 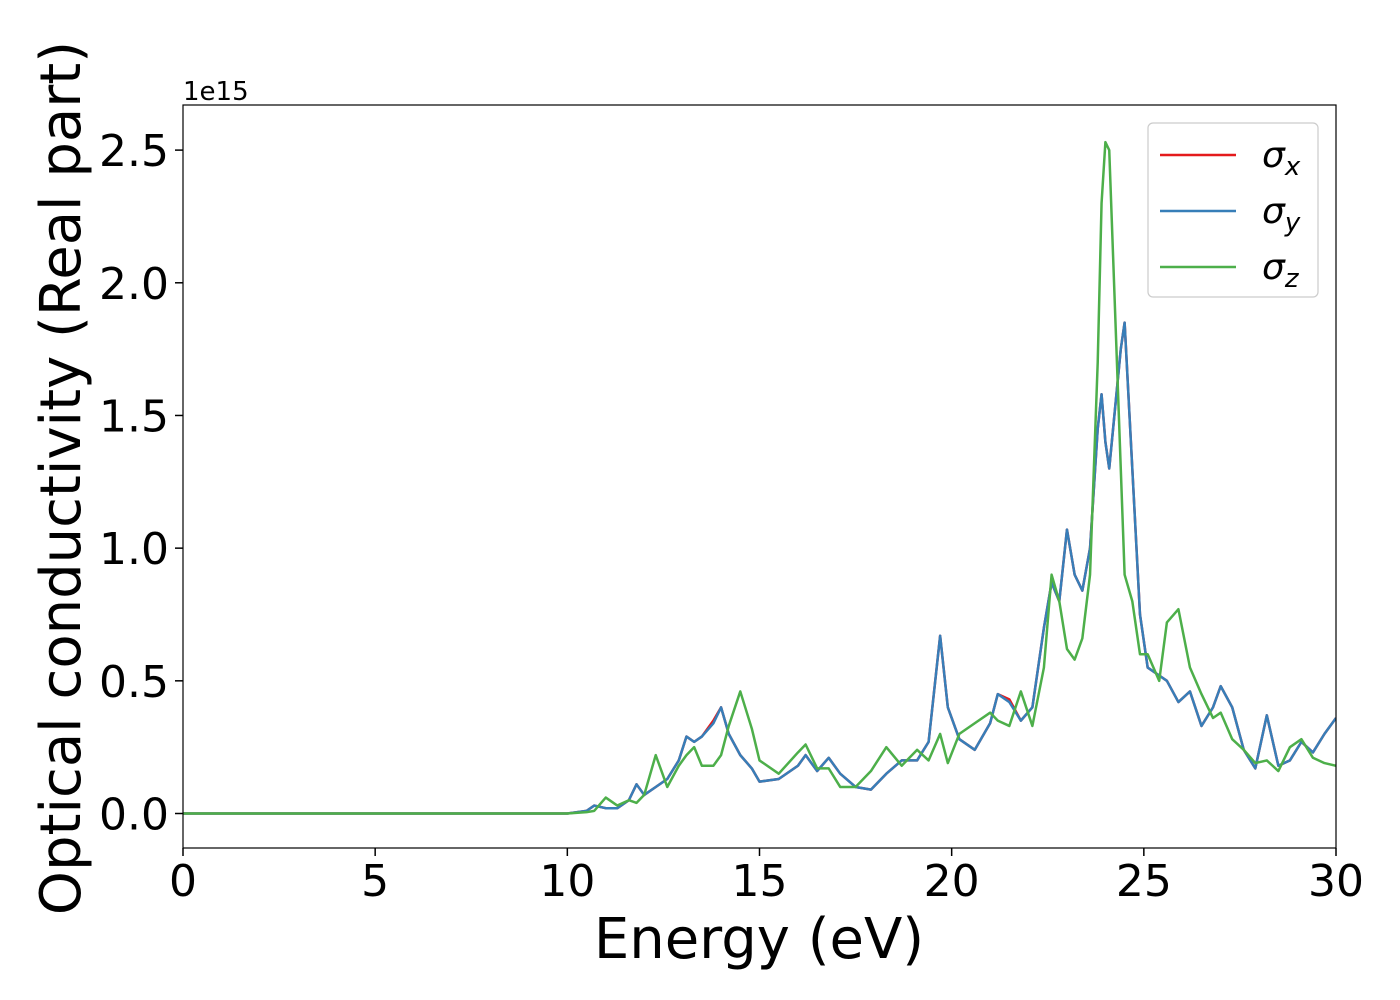 What do you see at coordinates (183, 881) in the screenshot?
I see `x-tick-label: 0` at bounding box center [183, 881].